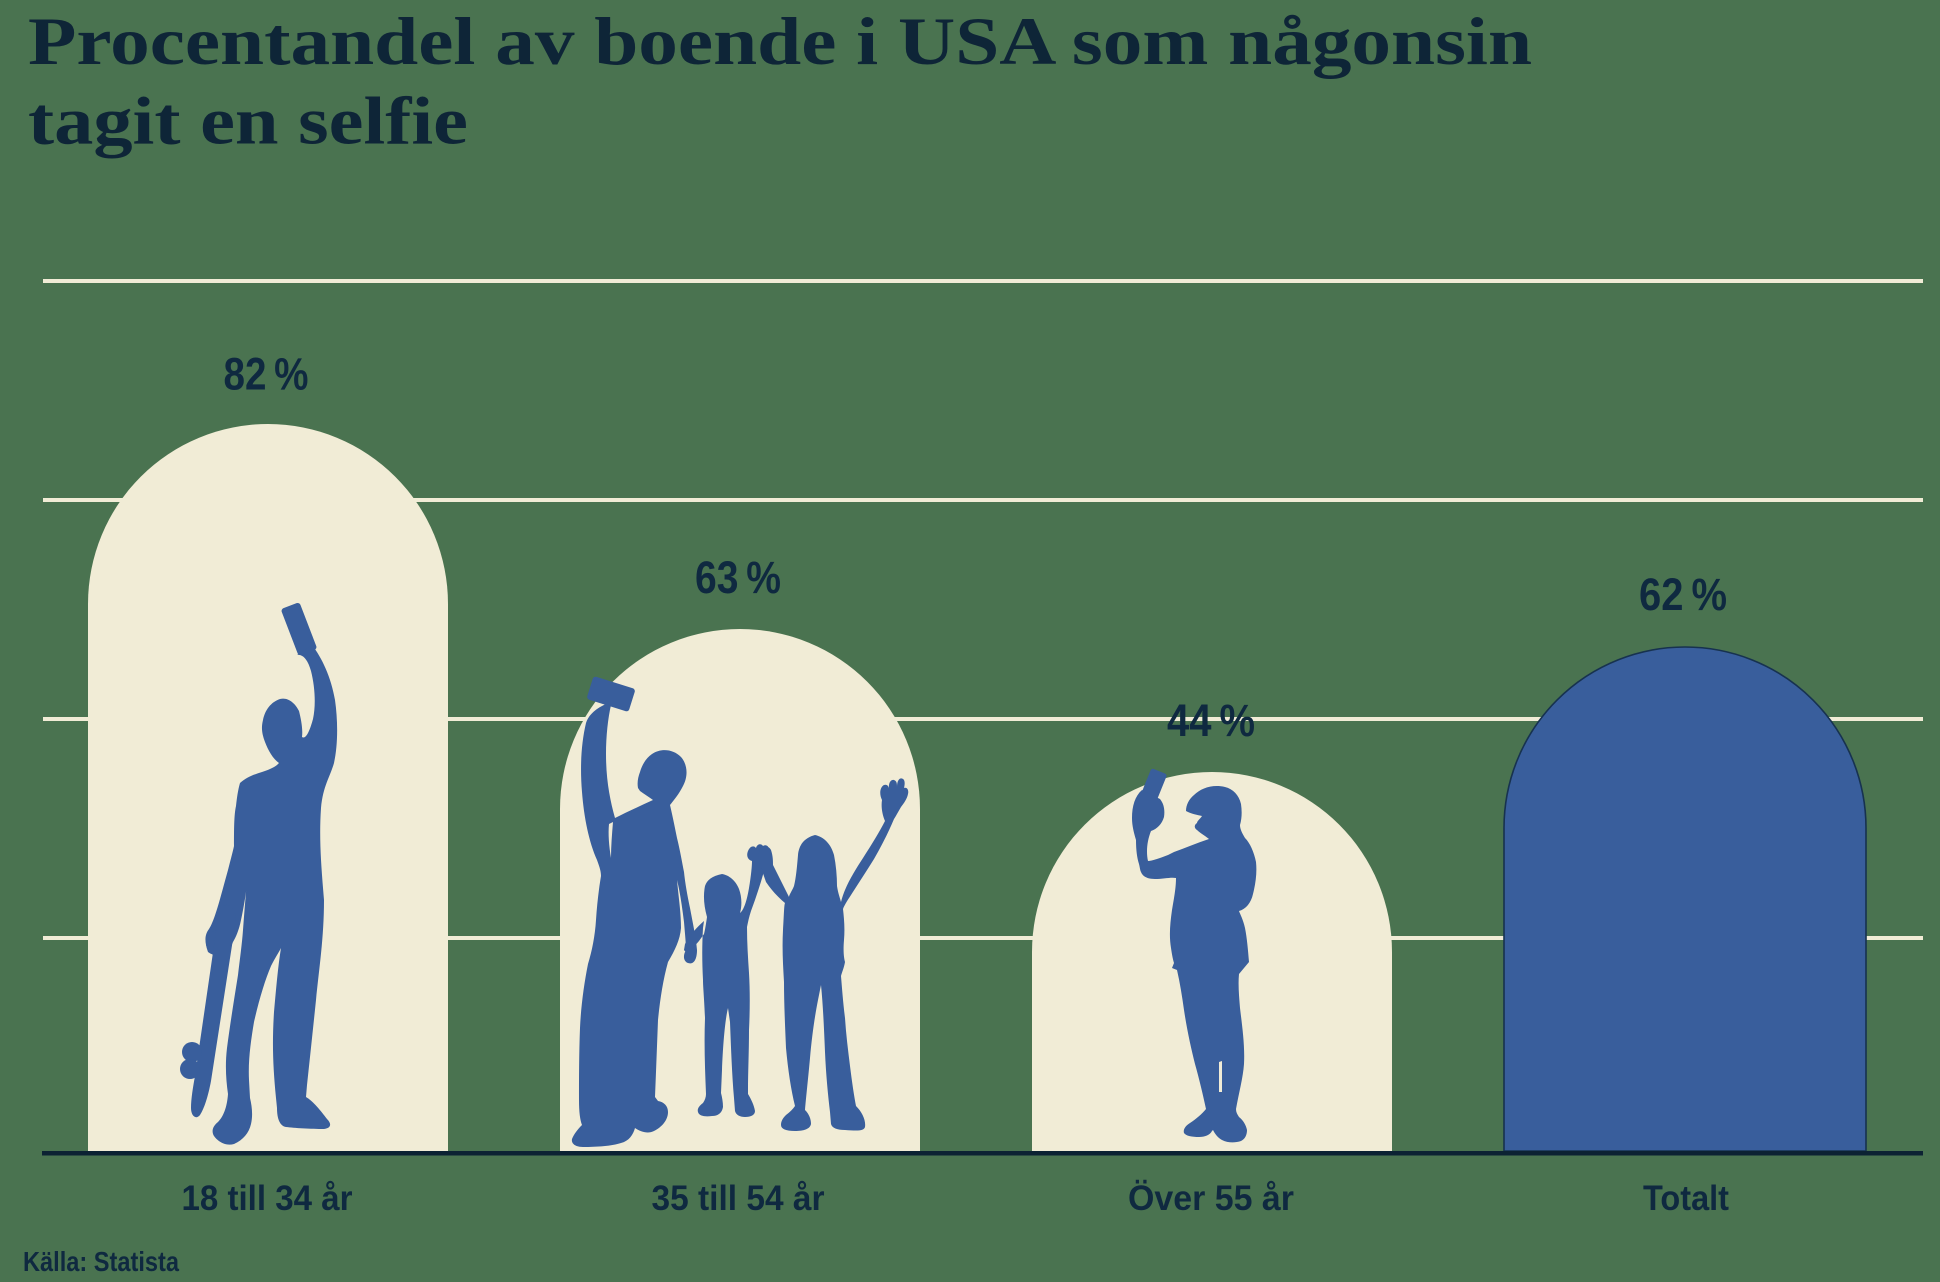 This screenshot has width=1940, height=1282. I want to click on svg-text: 18 till 34 år, so click(267, 1198).